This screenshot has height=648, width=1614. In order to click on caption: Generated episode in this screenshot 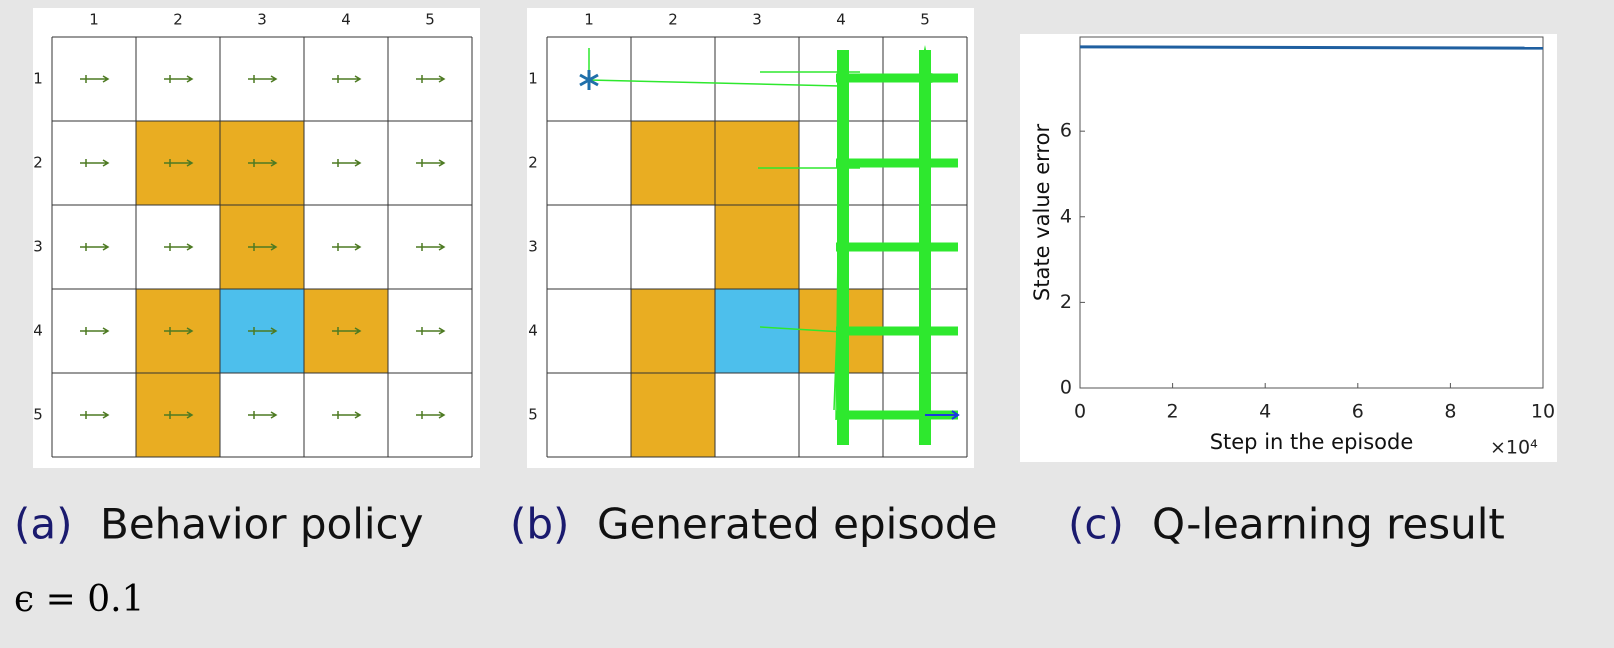, I will do `click(797, 524)`.